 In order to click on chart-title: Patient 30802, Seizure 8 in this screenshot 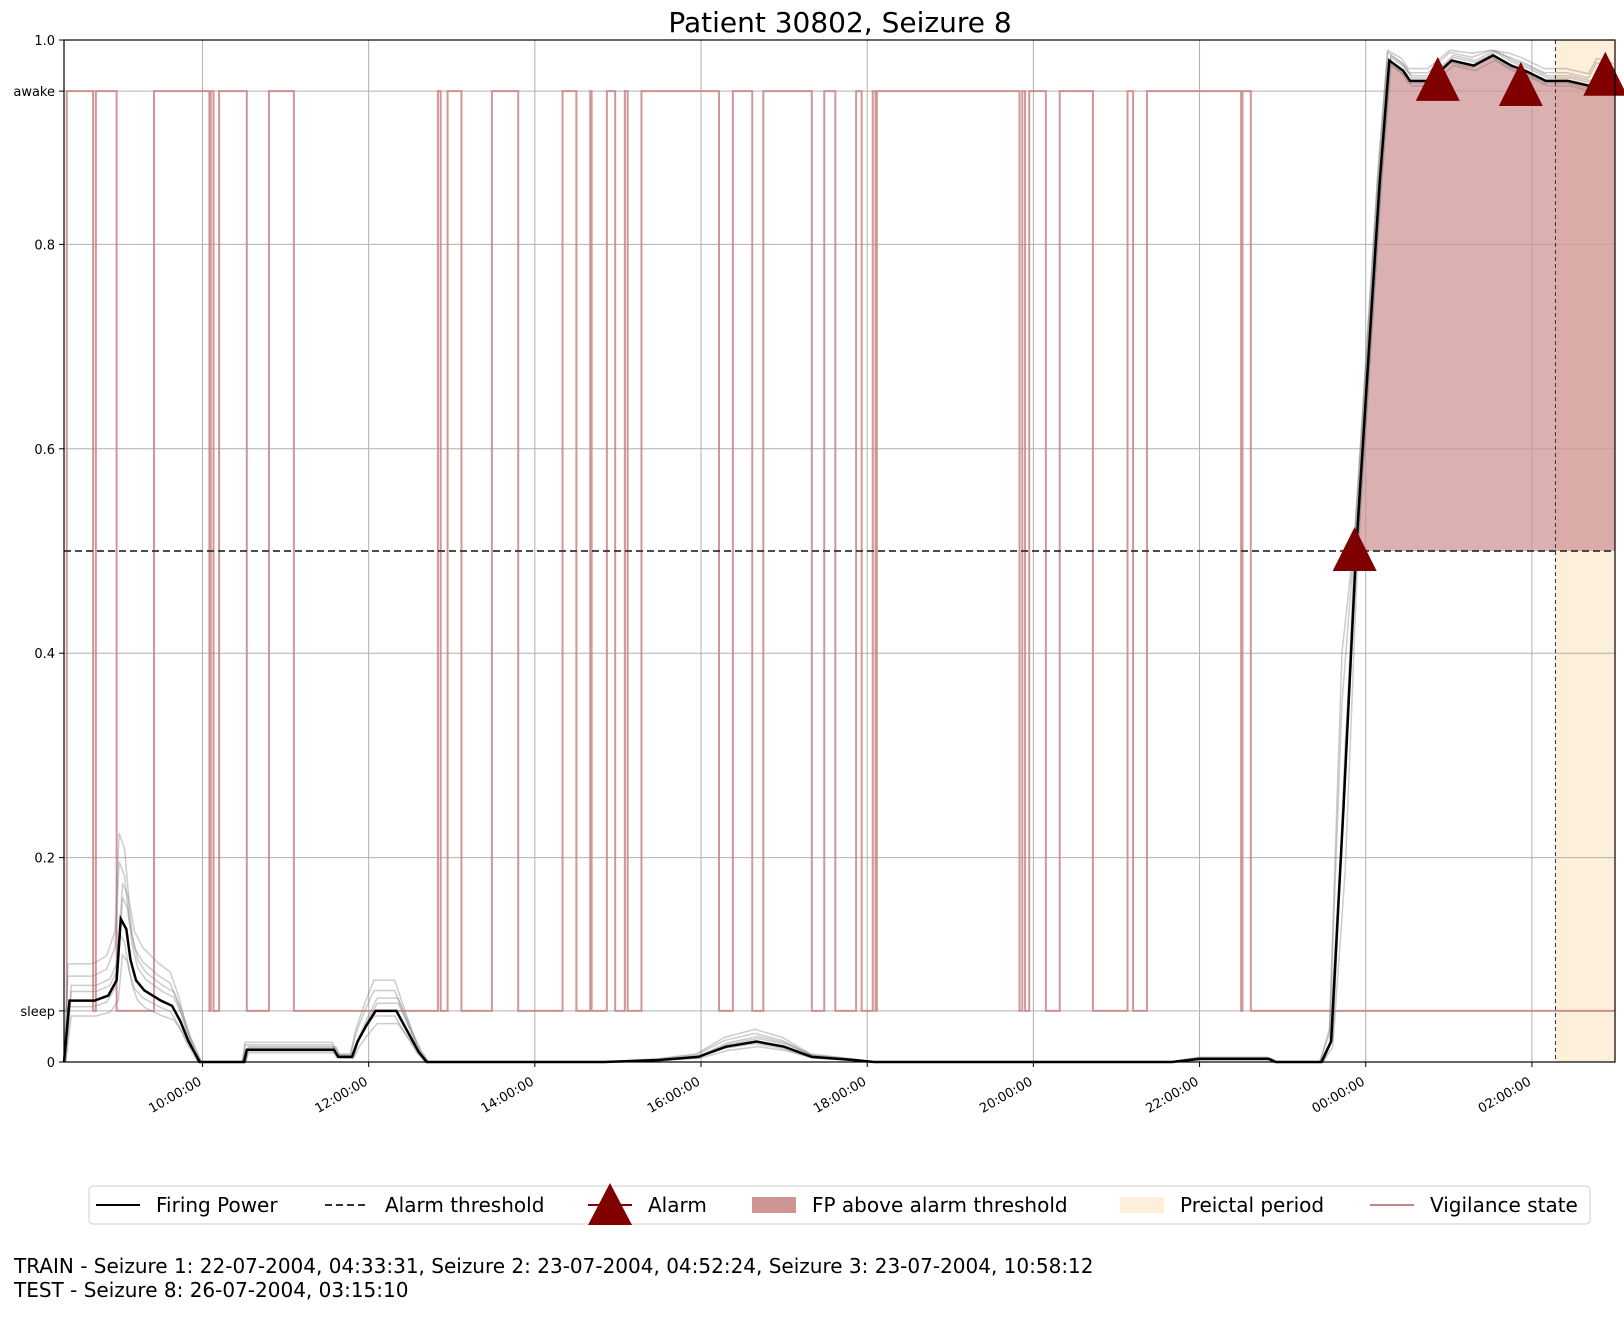, I will do `click(839, 22)`.